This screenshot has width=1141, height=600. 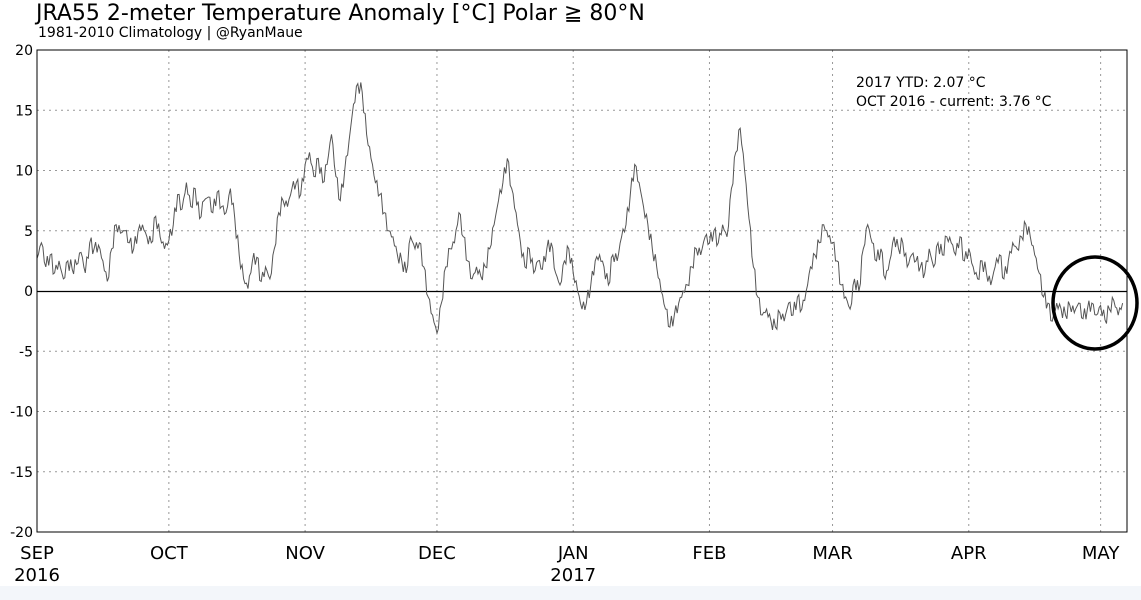 What do you see at coordinates (305, 553) in the screenshot?
I see `x-tick-label-month: NOV` at bounding box center [305, 553].